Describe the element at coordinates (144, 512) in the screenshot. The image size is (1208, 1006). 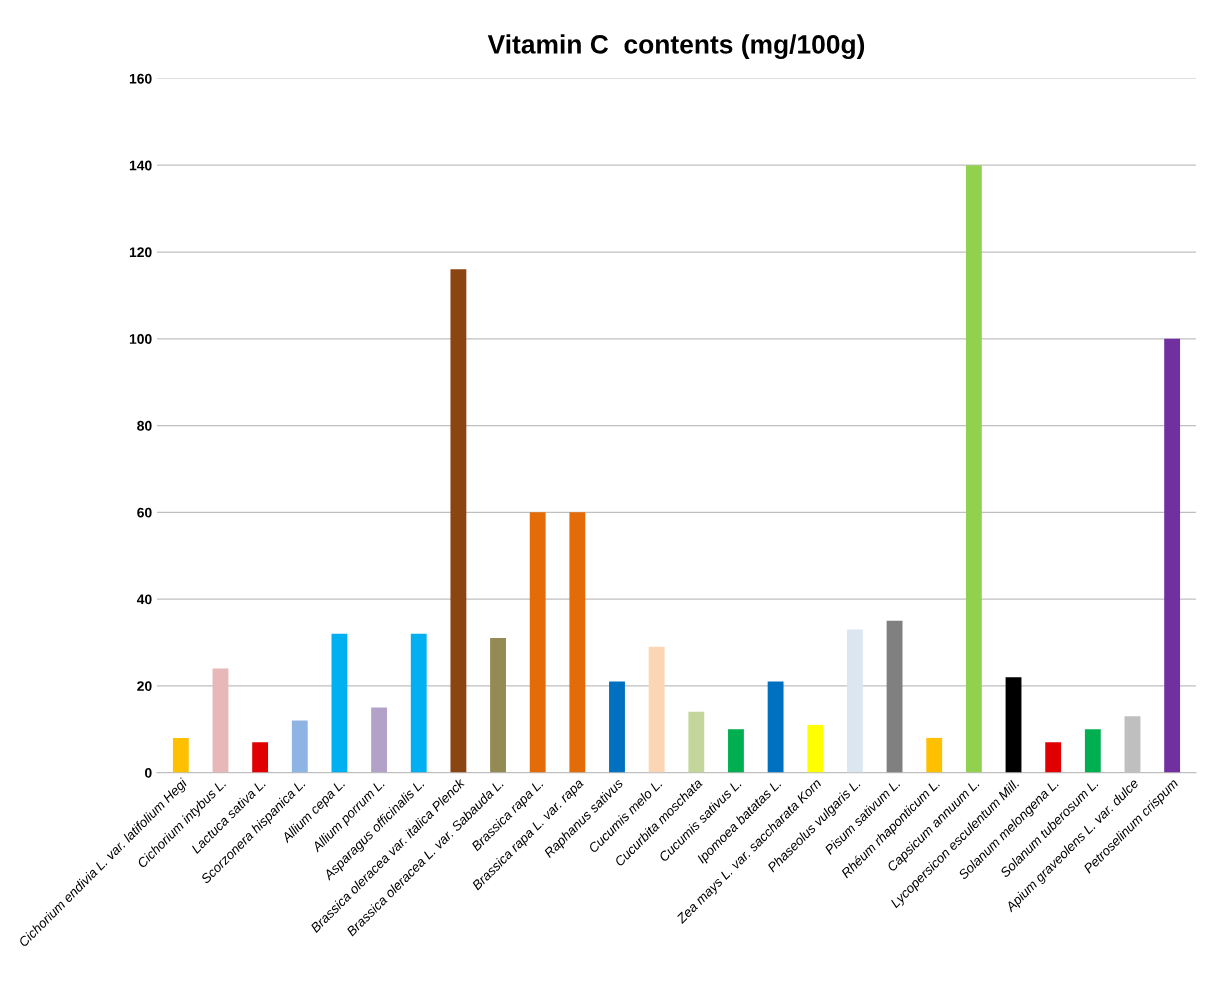
I see `y-tick-label: 60` at that location.